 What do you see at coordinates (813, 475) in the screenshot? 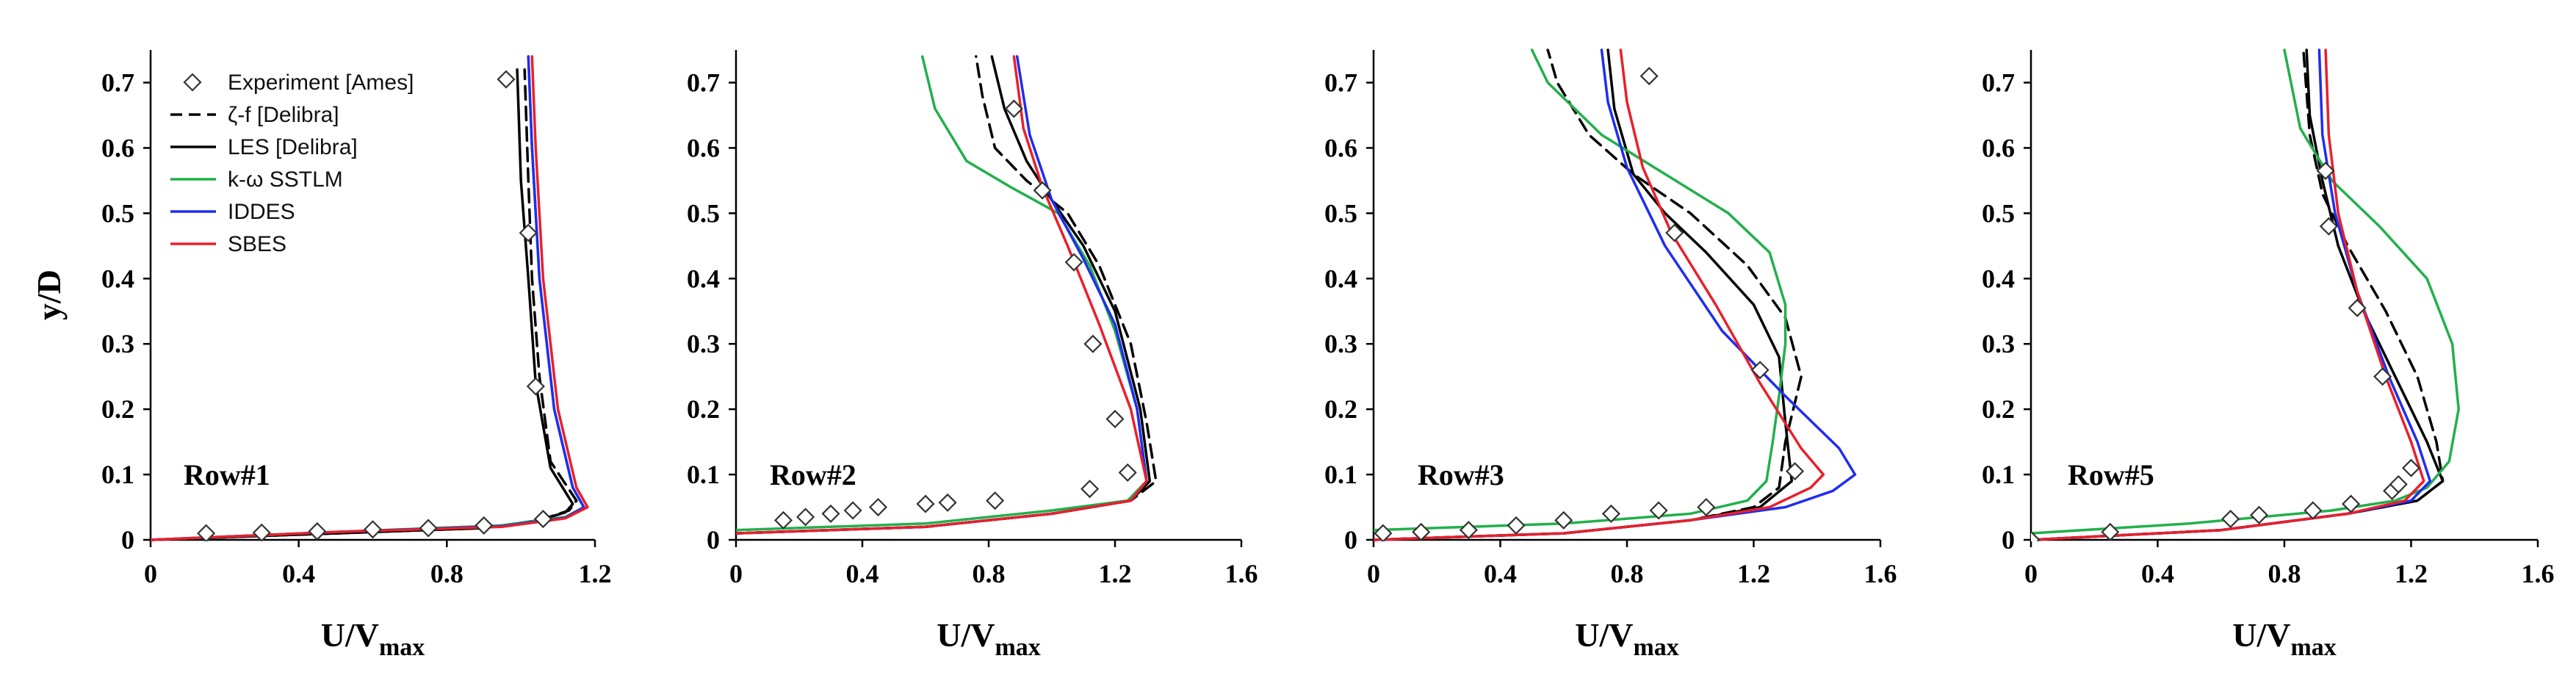
I see `row-label: Row#2` at bounding box center [813, 475].